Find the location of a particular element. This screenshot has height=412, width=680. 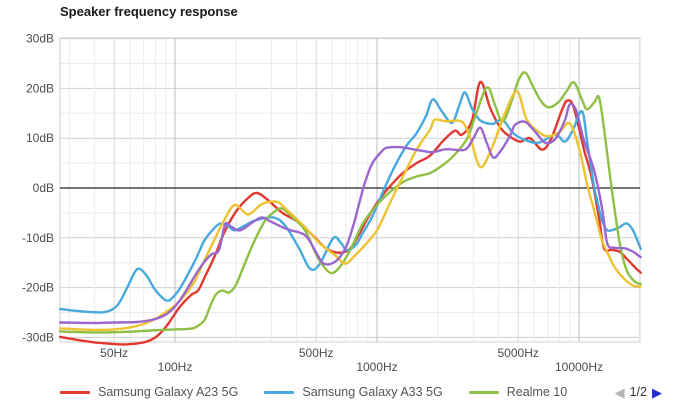

x-tick-label: 5000Hz is located at coordinates (518, 353).